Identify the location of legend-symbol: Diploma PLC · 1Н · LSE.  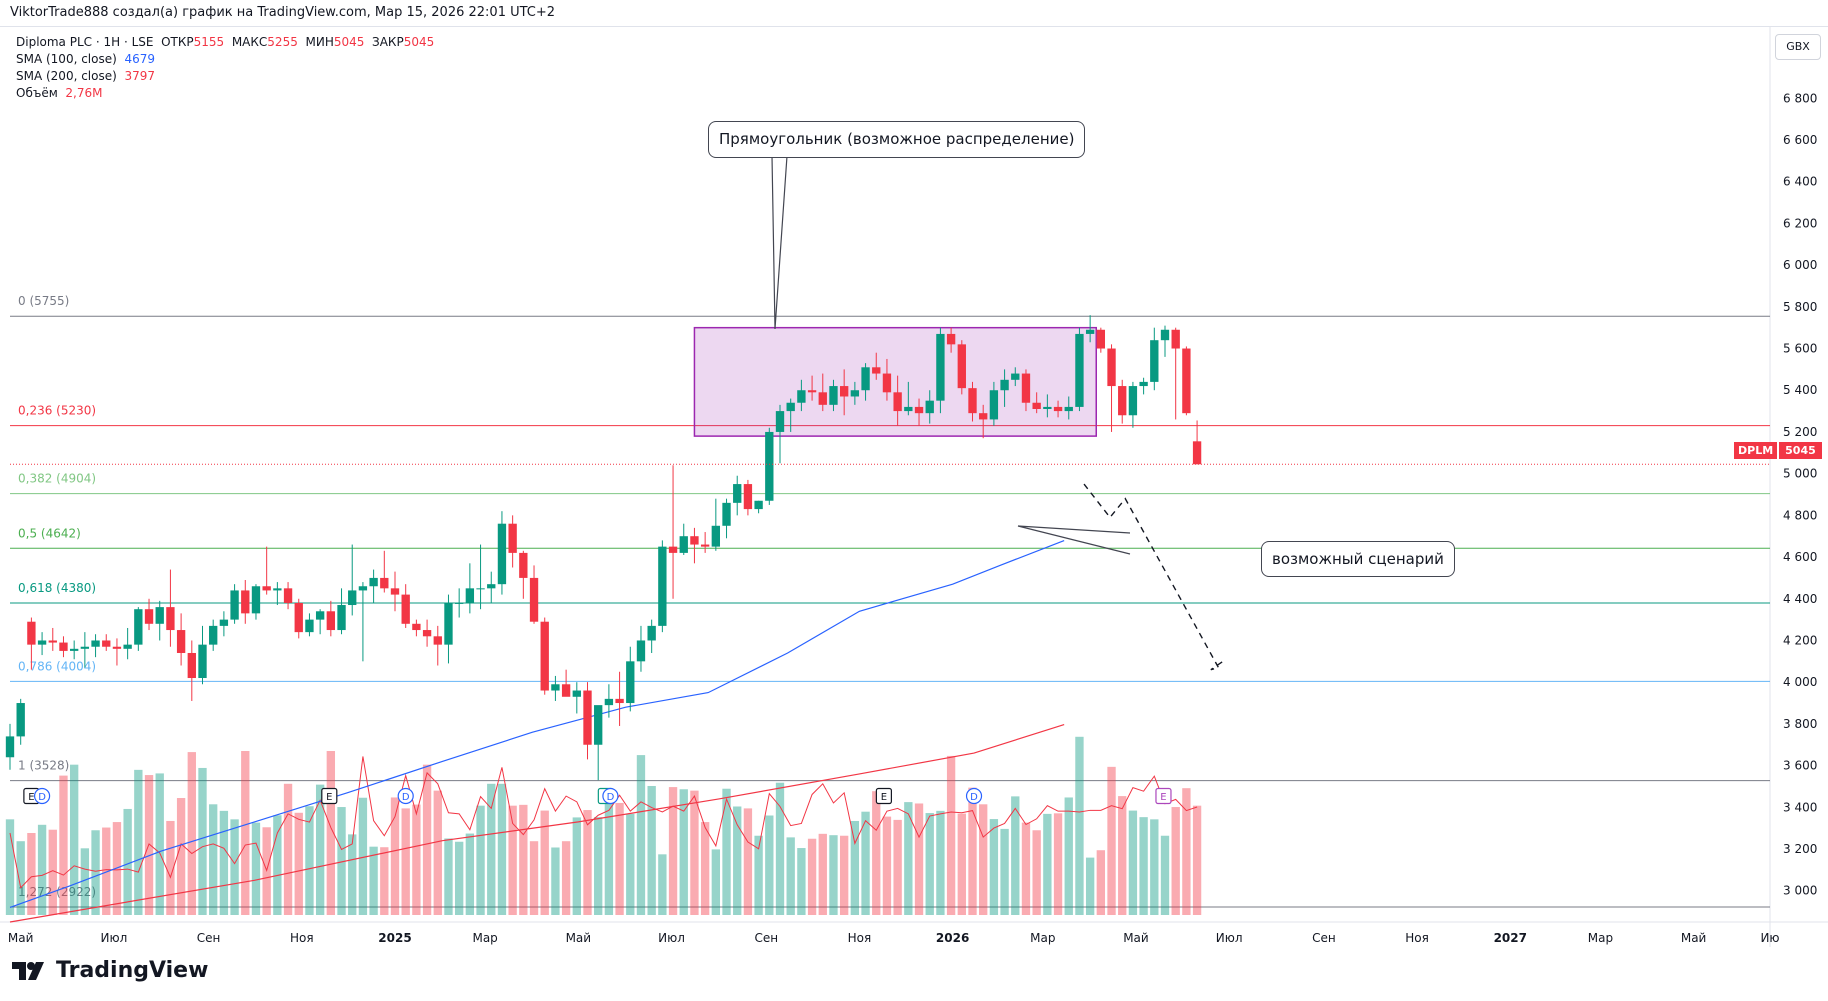
(85, 42).